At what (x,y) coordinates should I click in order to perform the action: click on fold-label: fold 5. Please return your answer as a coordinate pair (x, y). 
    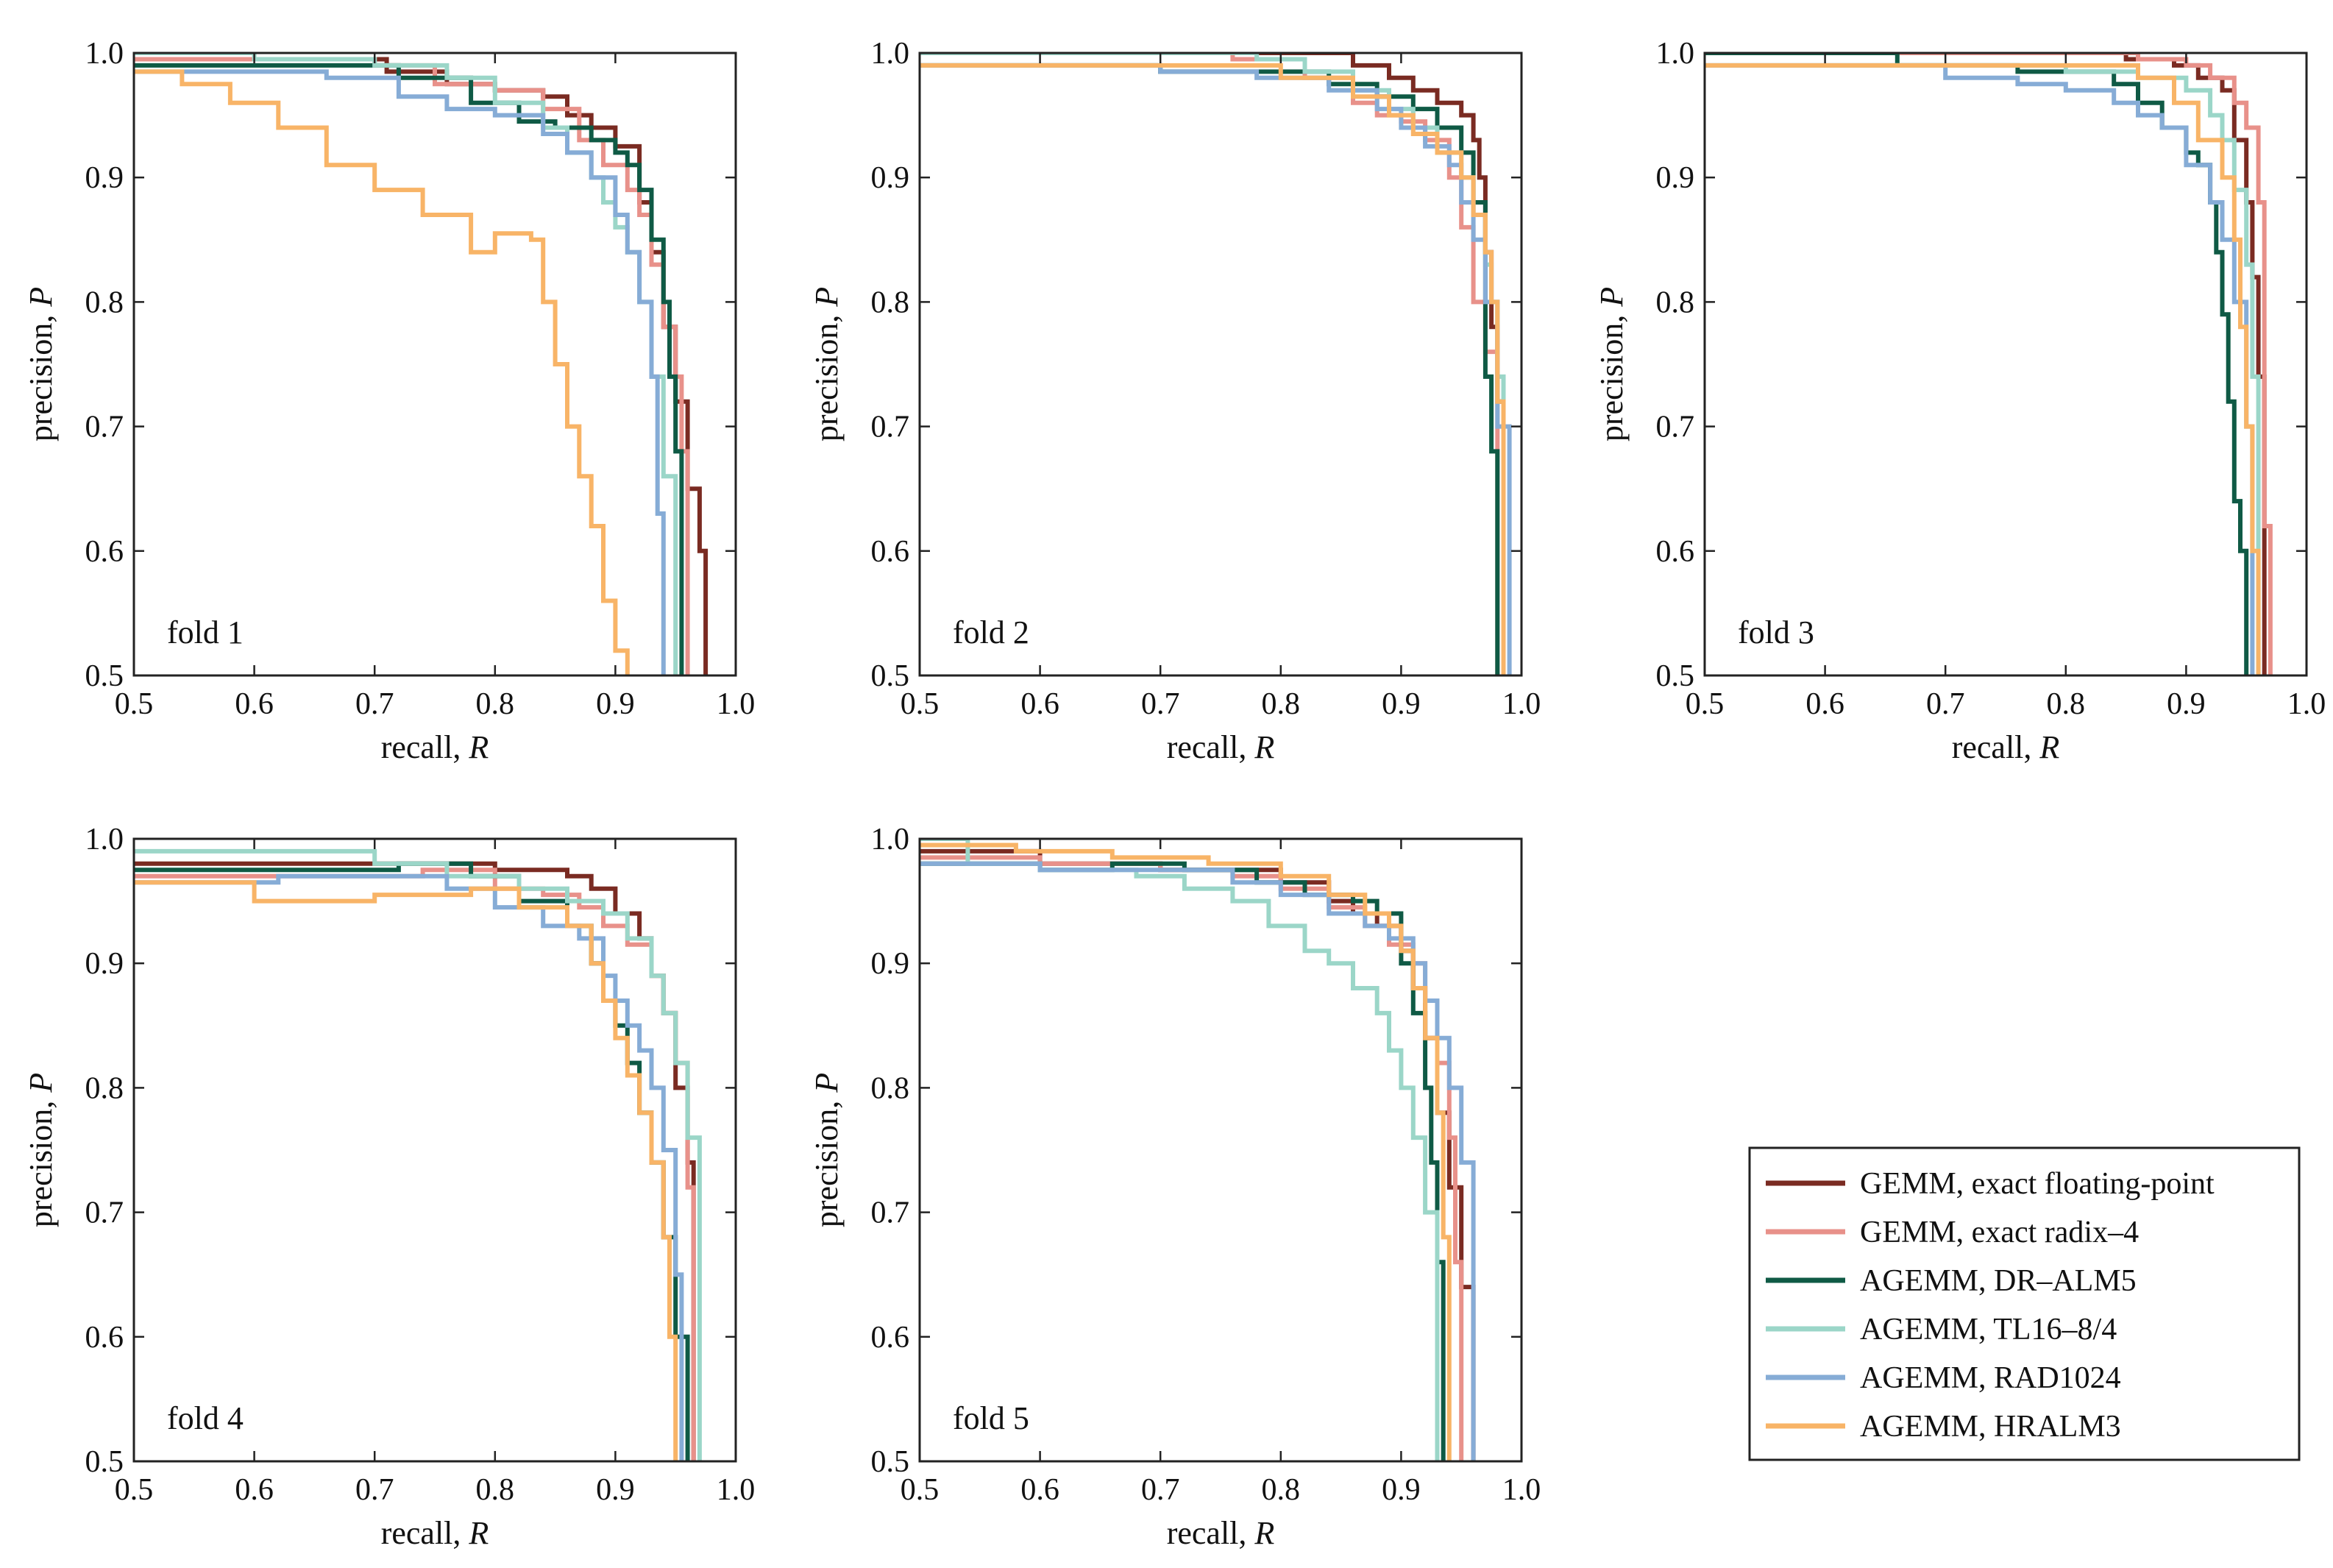
    Looking at the image, I should click on (991, 1418).